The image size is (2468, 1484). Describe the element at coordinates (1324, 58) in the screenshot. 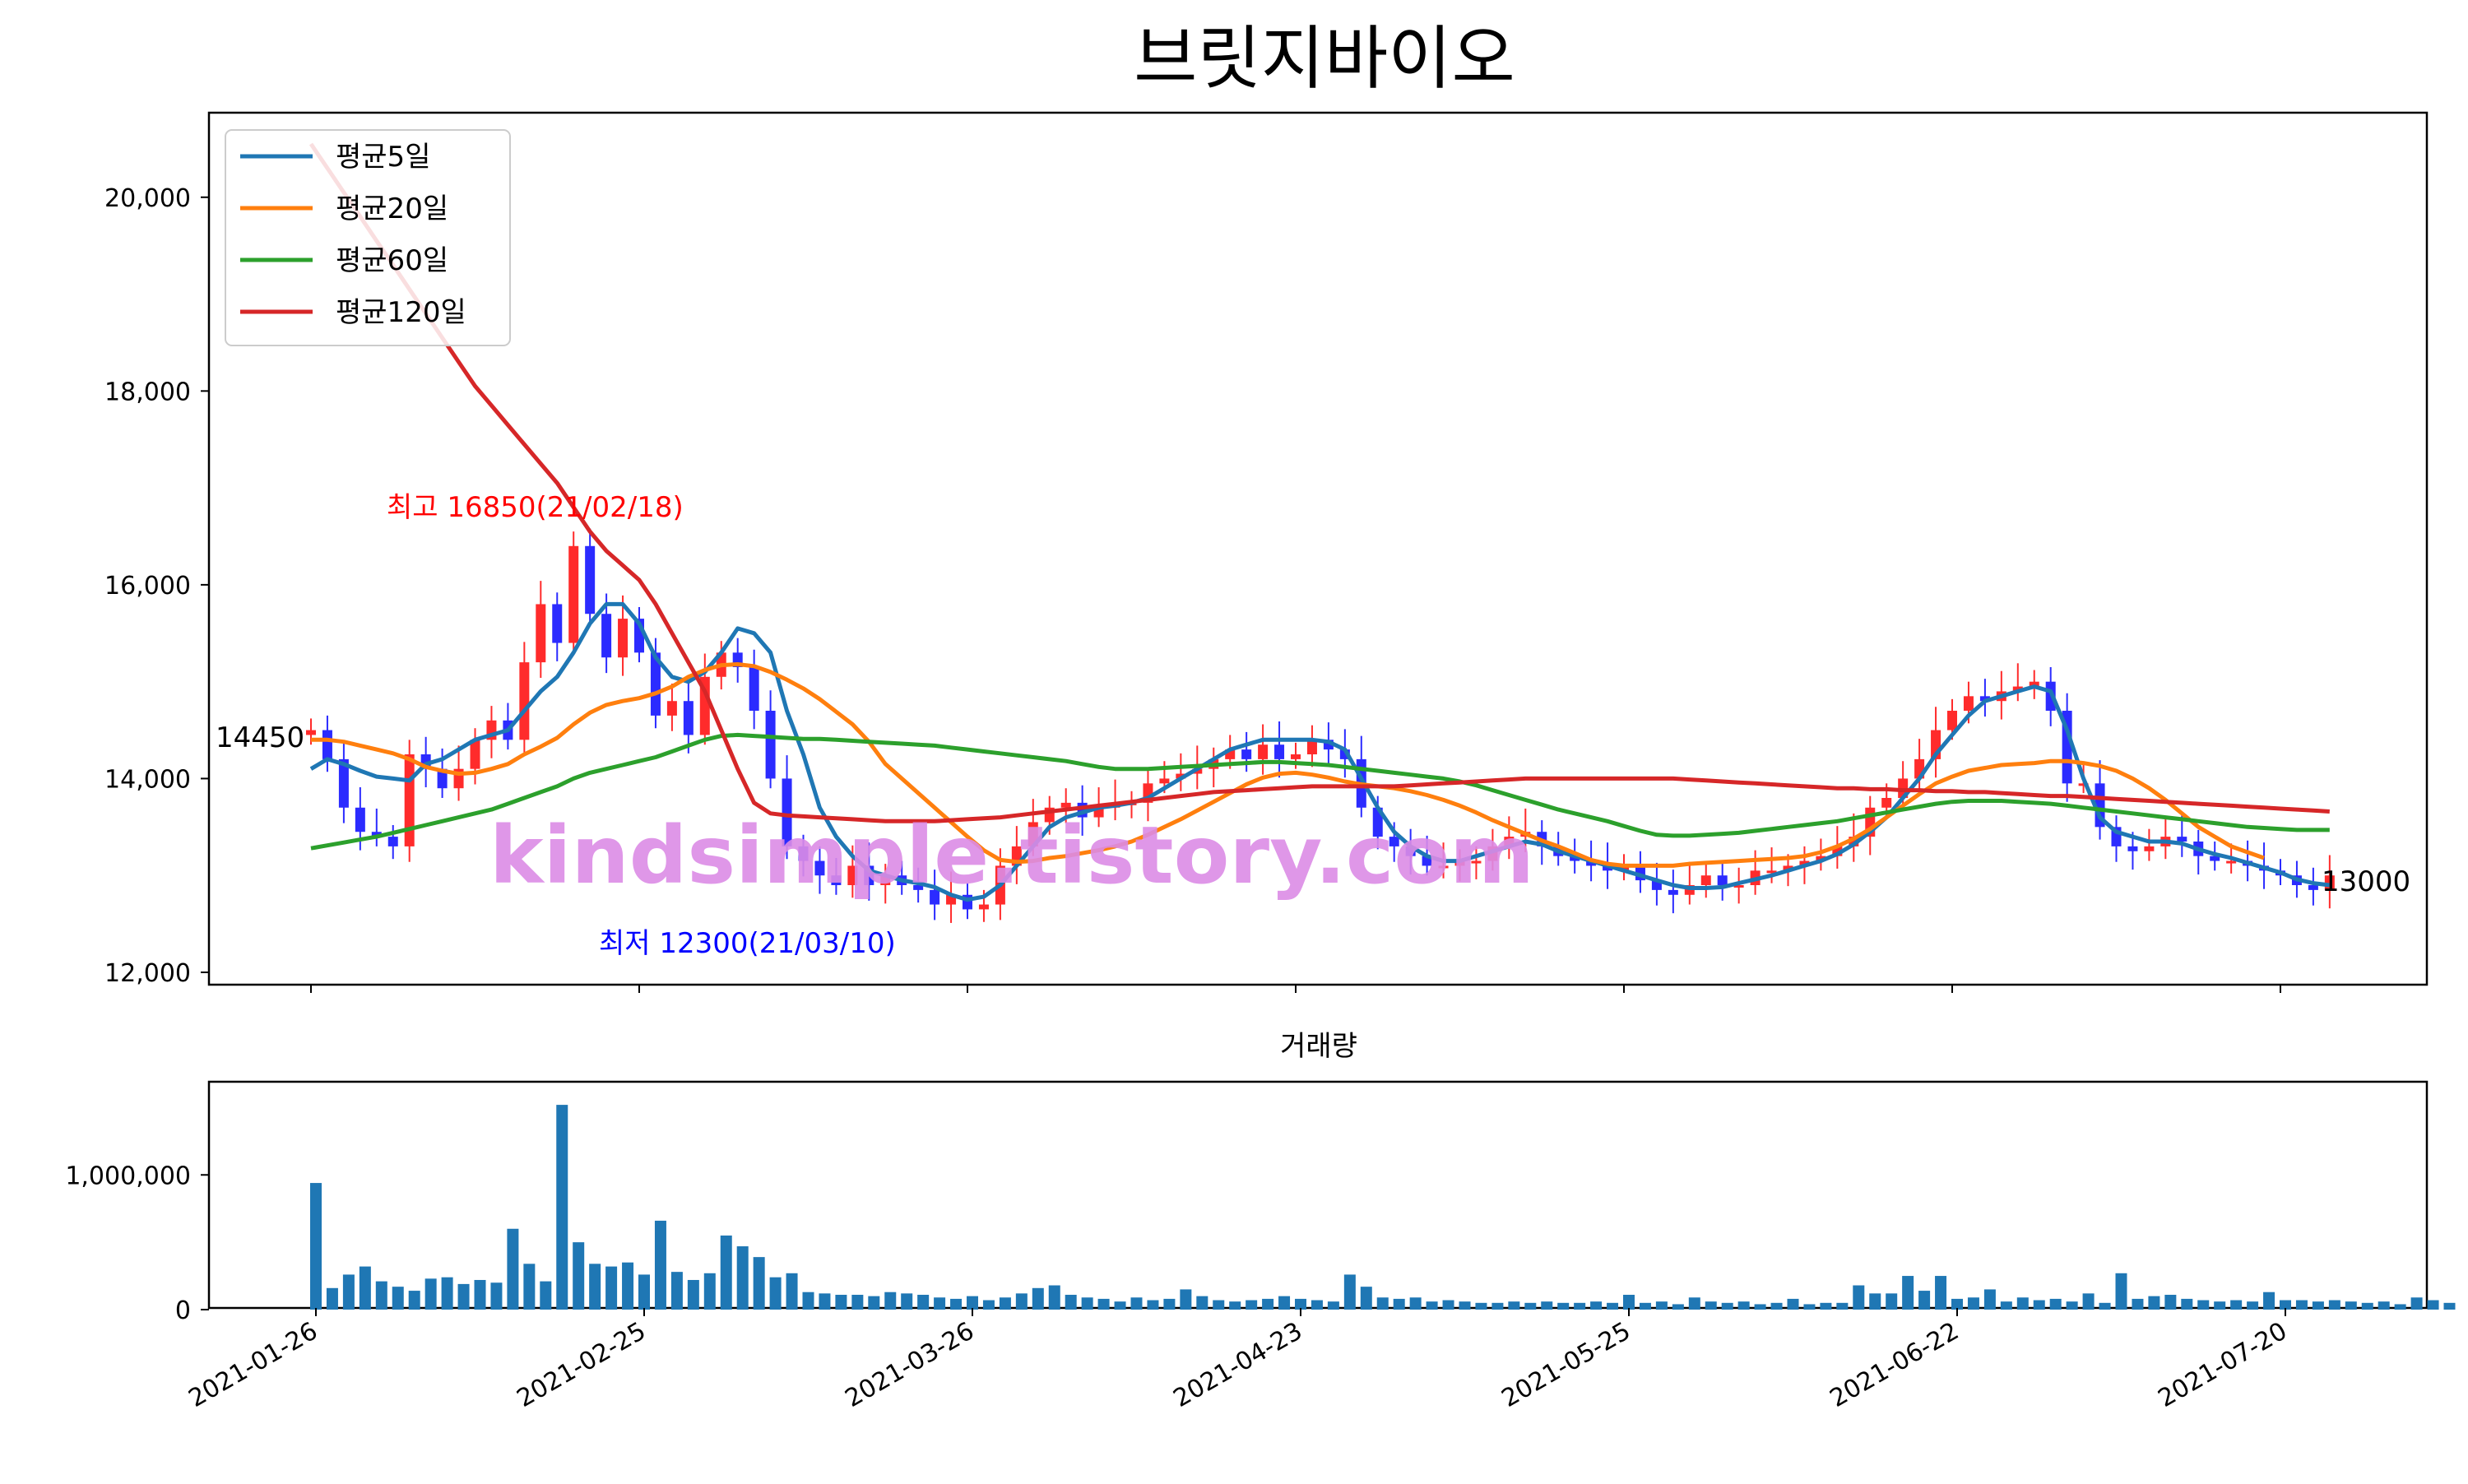

I see `chart-title: 브릿지바이오` at that location.